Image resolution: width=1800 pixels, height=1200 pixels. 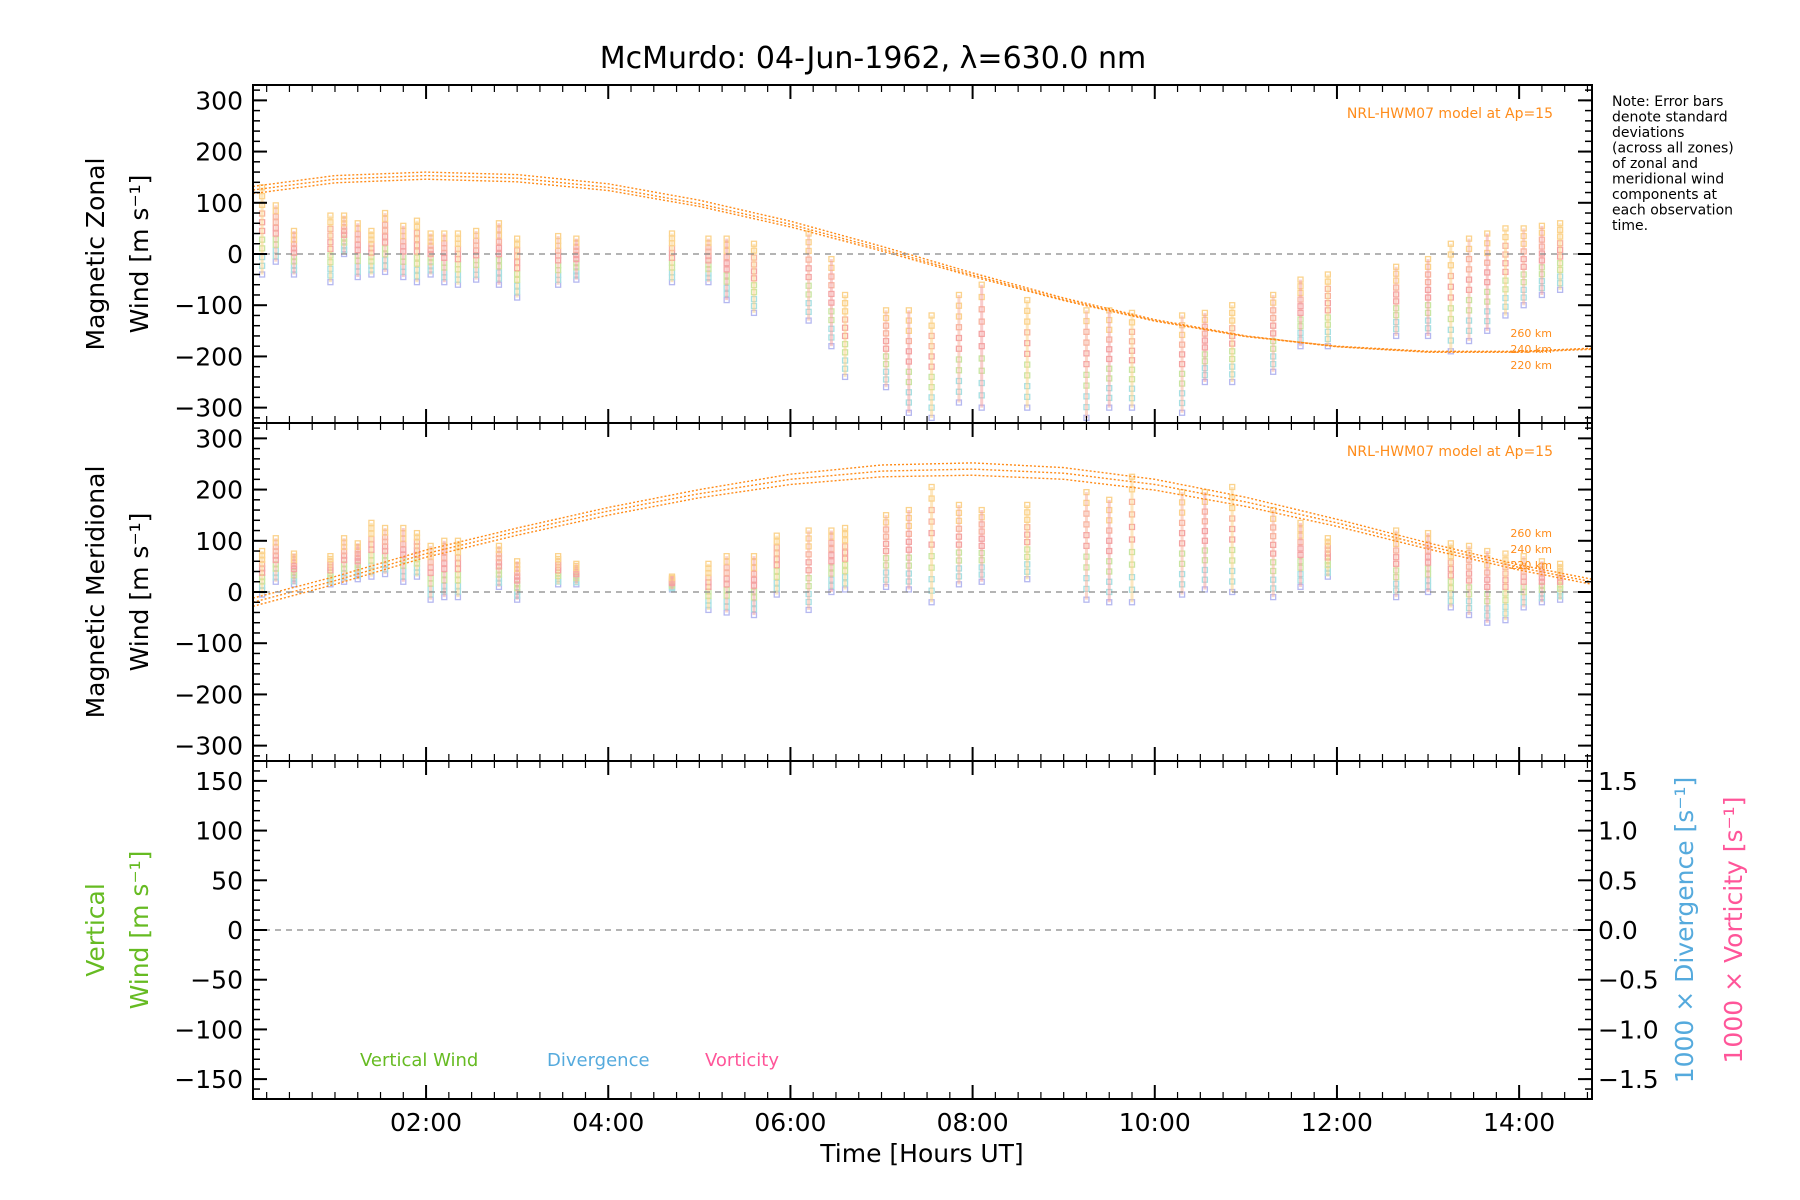 What do you see at coordinates (1531, 333) in the screenshot?
I see `altitude-label: 260 km` at bounding box center [1531, 333].